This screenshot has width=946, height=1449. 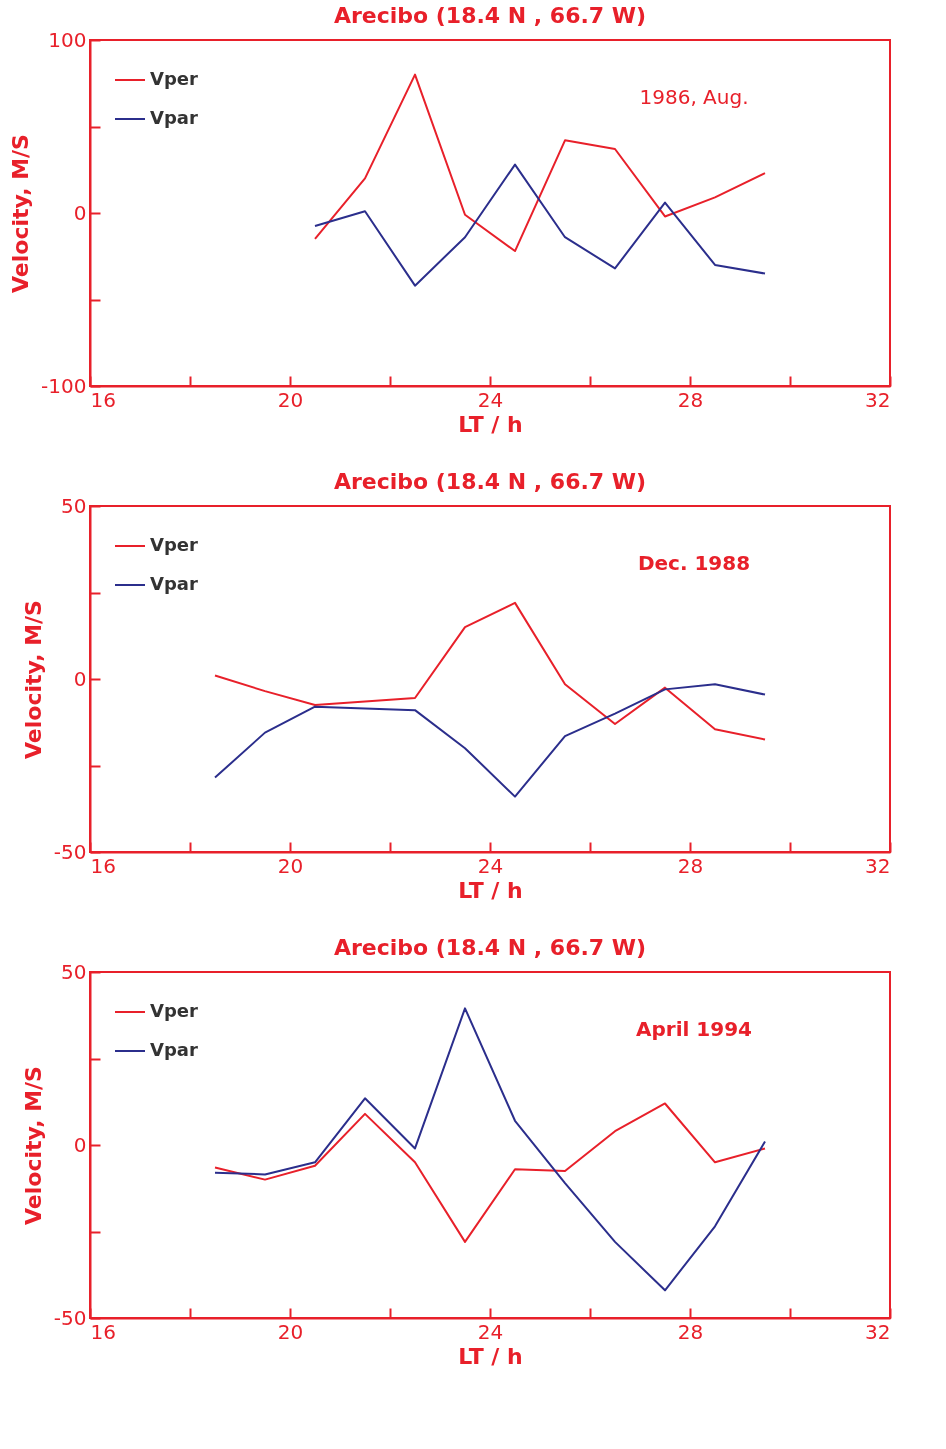 What do you see at coordinates (64, 385) in the screenshot?
I see `y-tick-label: -100` at bounding box center [64, 385].